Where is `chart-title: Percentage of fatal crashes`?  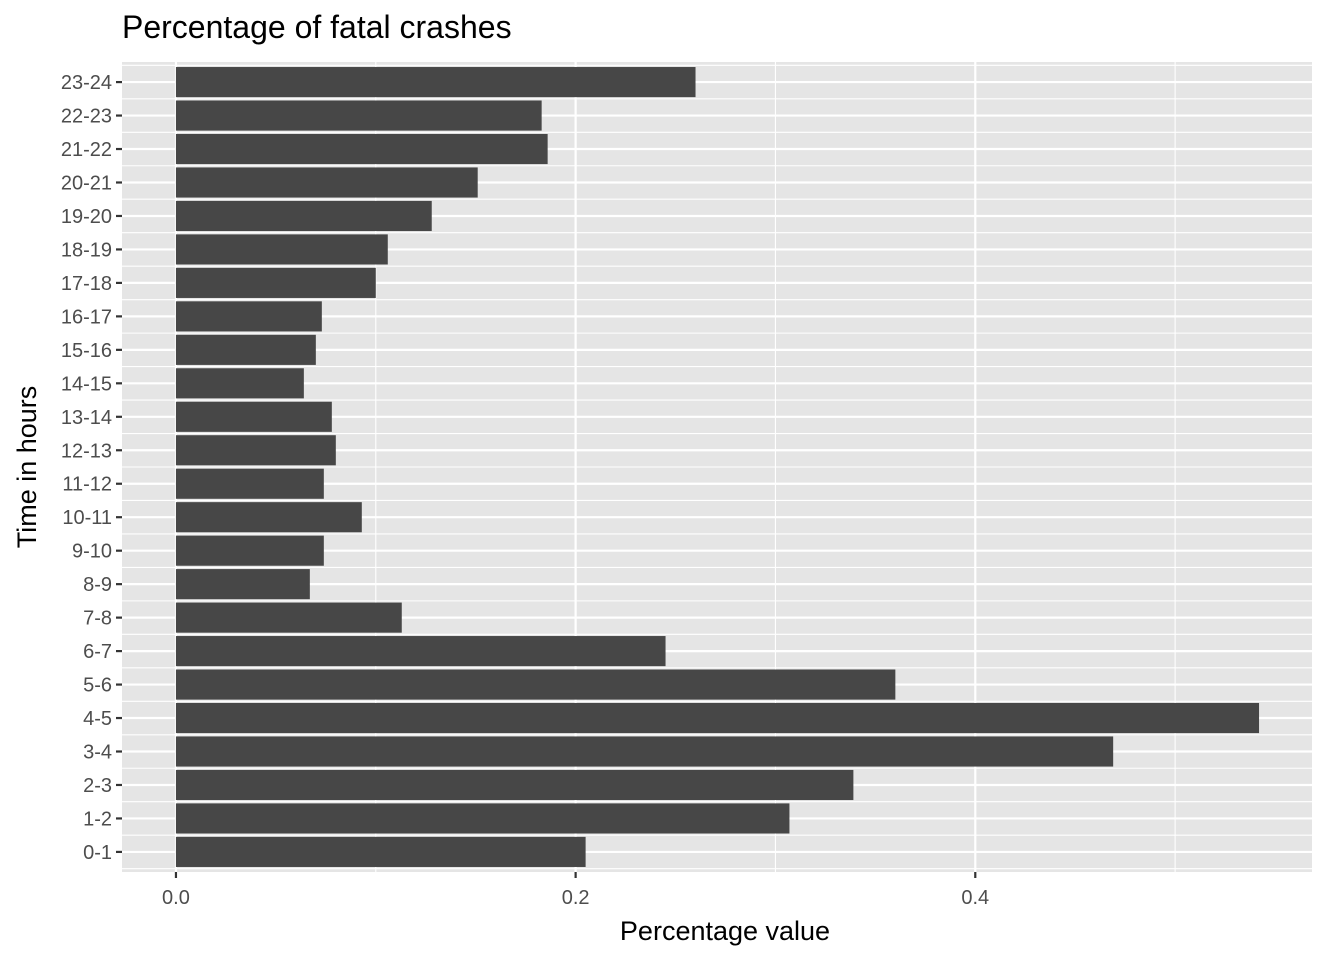 chart-title: Percentage of fatal crashes is located at coordinates (317, 27).